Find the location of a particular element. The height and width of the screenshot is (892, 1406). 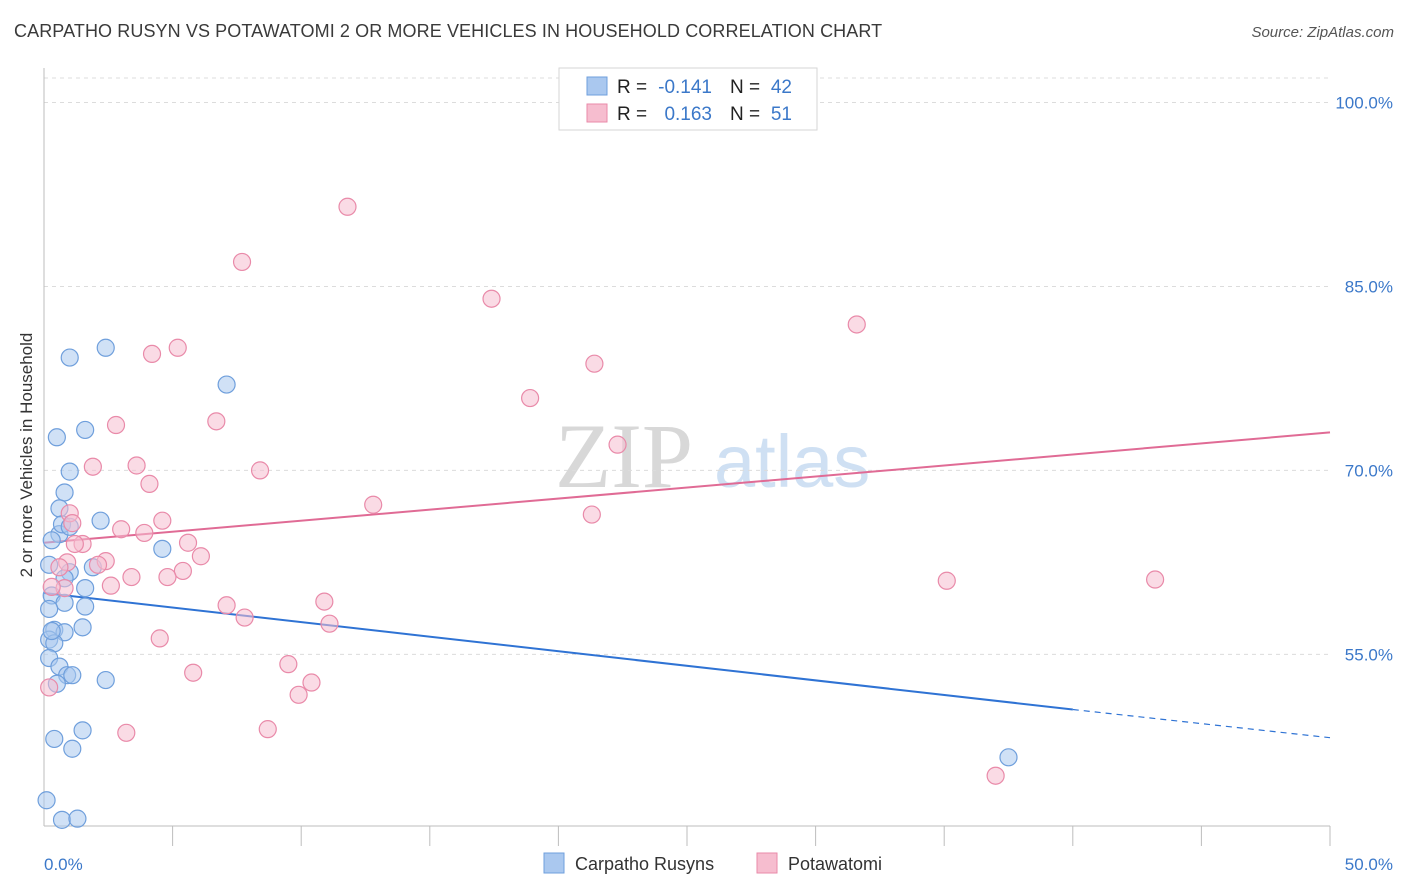

series-legend: Carpatho Rusyns Potawatomi is located at coordinates (712, 863).